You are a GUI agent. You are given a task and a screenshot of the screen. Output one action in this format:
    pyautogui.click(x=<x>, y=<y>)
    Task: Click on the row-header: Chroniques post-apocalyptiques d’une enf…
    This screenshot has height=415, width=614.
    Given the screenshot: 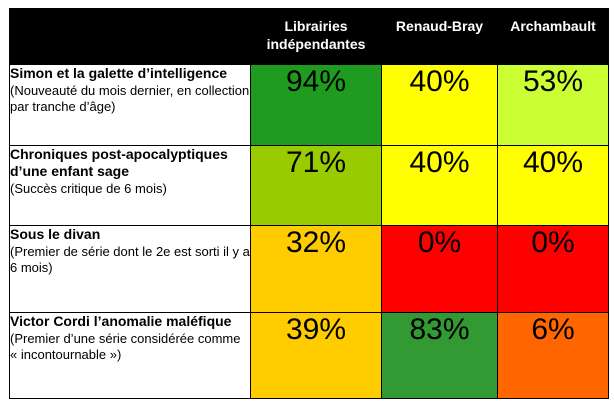 What is the action you would take?
    pyautogui.click(x=130, y=185)
    